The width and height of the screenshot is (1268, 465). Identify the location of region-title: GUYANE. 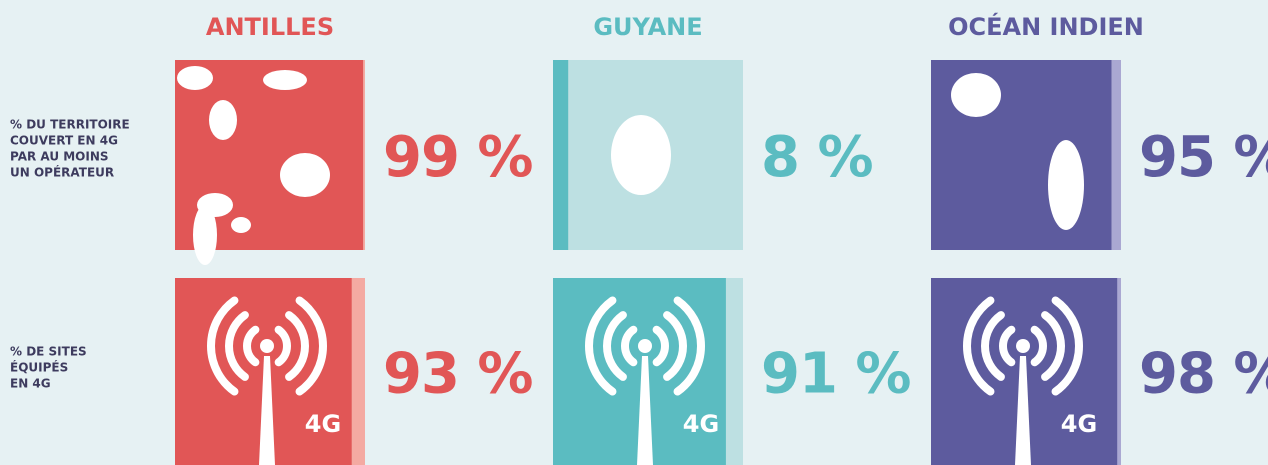
(647, 27).